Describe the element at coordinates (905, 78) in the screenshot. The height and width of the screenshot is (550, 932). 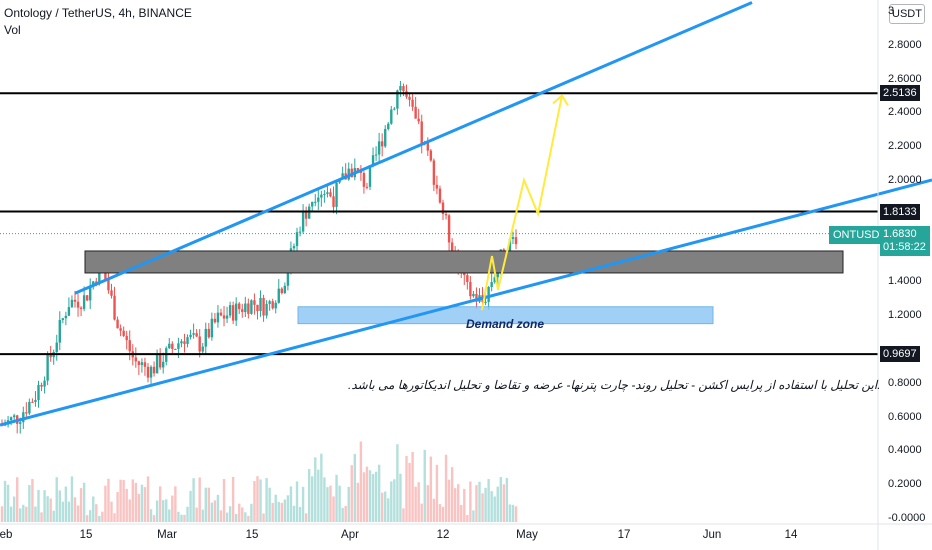
I see `y-tick-label: 2.6000` at that location.